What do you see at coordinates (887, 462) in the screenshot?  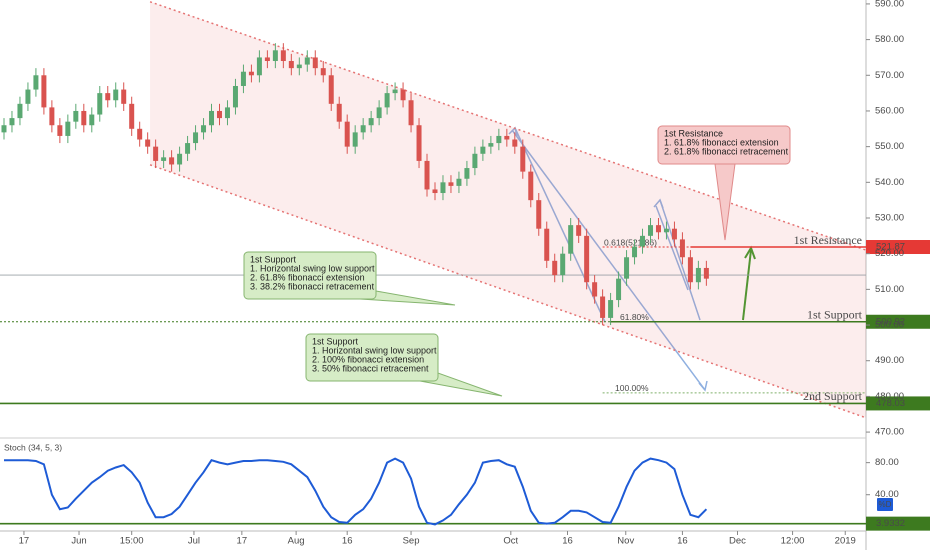 I see `indicator-tick-label: 80.00` at bounding box center [887, 462].